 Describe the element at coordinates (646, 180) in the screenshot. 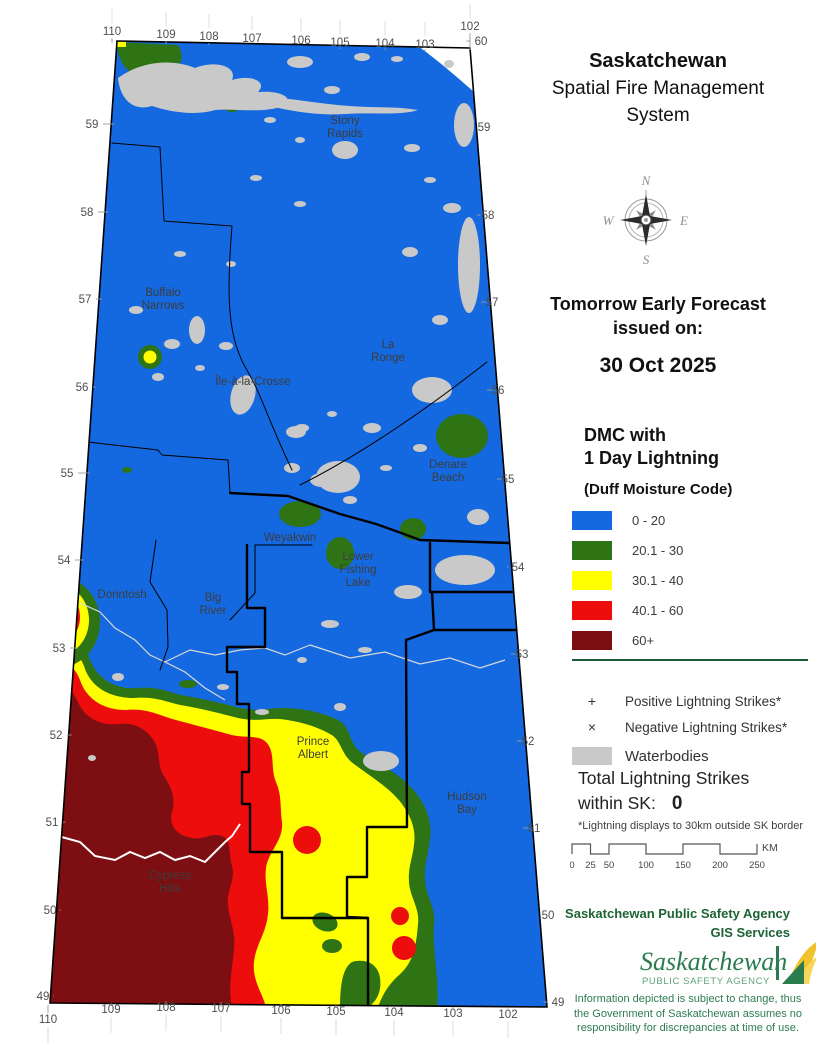

I see `compass-n: N` at that location.